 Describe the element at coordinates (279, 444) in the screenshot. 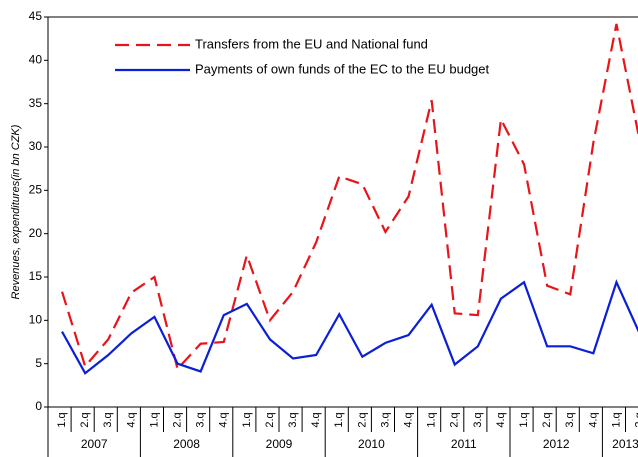

I see `year-label: 2009` at that location.